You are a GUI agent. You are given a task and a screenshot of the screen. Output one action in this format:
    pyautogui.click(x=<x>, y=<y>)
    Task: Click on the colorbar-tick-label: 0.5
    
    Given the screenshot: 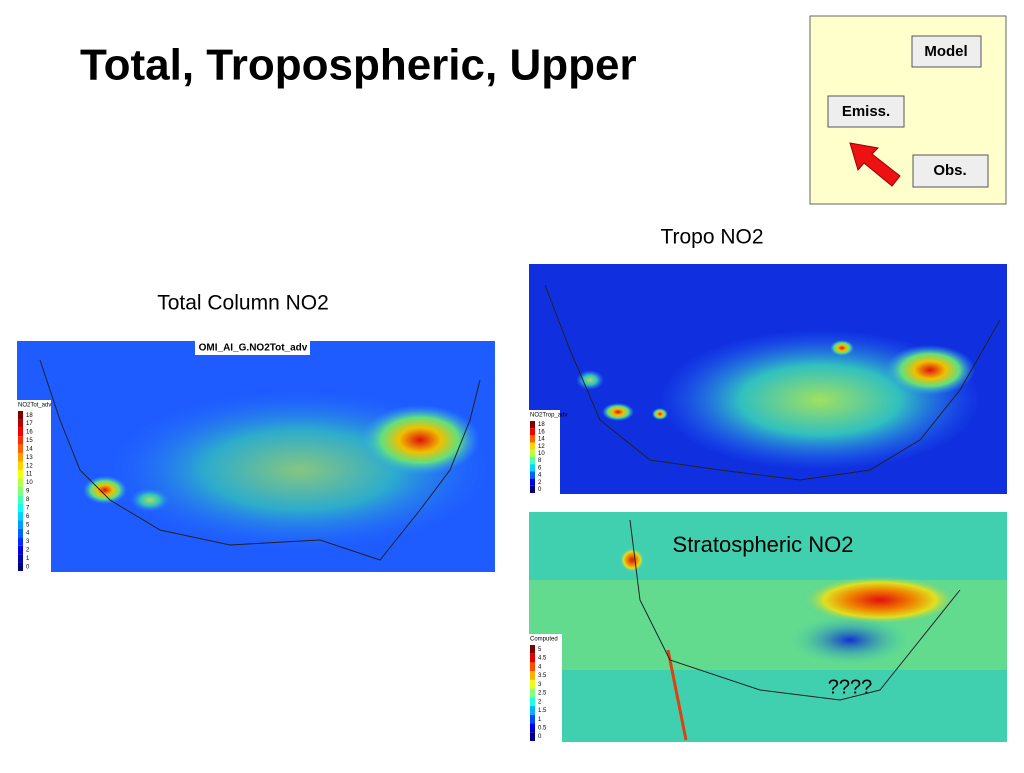 What is the action you would take?
    pyautogui.click(x=542, y=728)
    